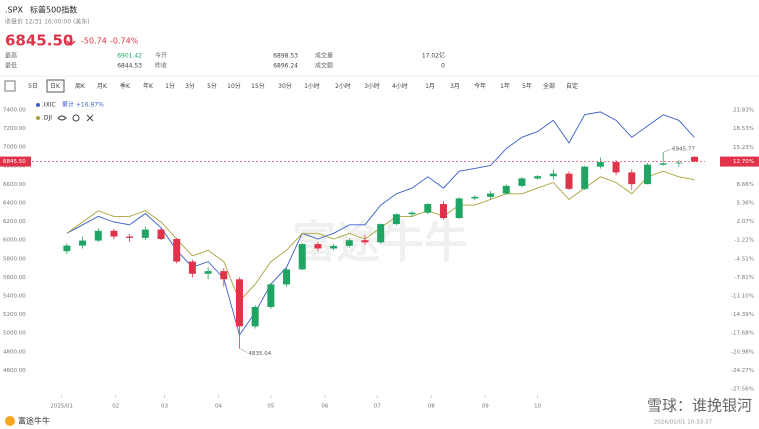 This screenshot has width=759, height=429. What do you see at coordinates (258, 86) in the screenshot?
I see `period-tab: 15分` at bounding box center [258, 86].